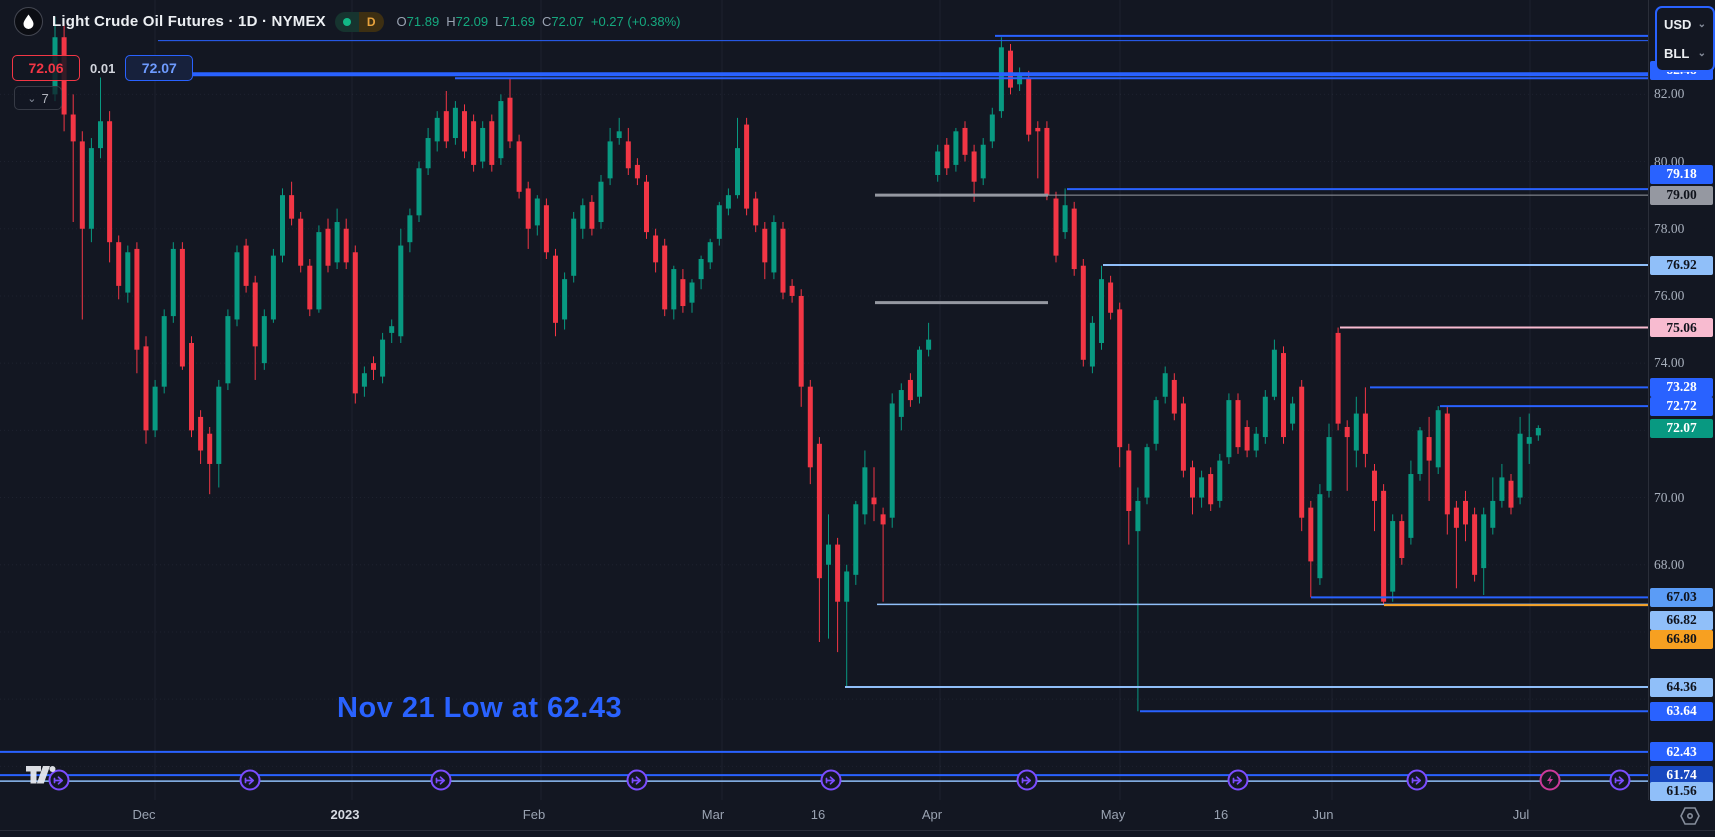 This screenshot has width=1715, height=837. Describe the element at coordinates (45, 98) in the screenshot. I see `indicators-count: 7` at that location.